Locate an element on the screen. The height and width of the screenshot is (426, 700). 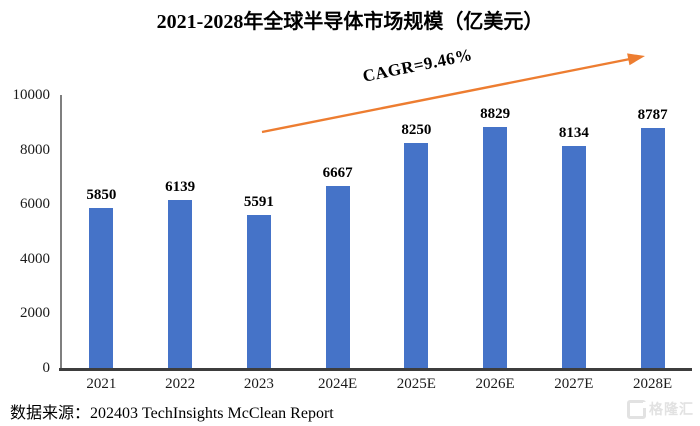
bar-value-label: 8134 is located at coordinates (573, 133).